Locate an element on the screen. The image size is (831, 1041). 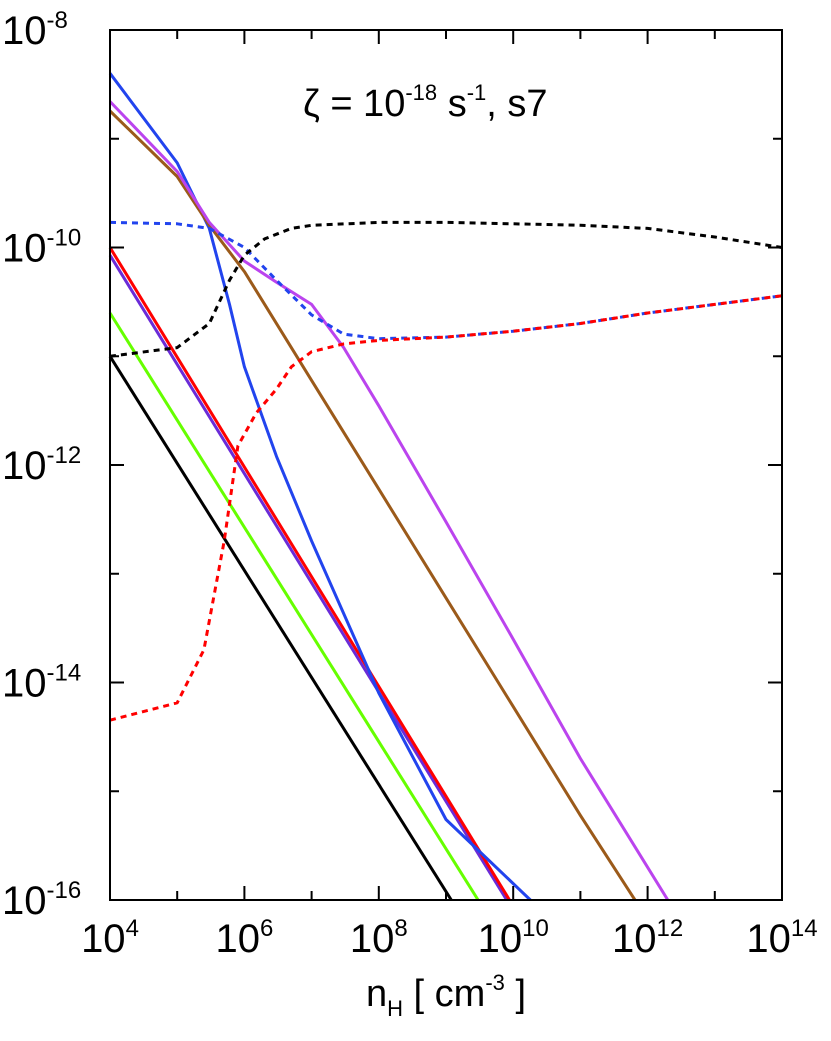
y-tick-label: 10-8 is located at coordinates (35, 30).